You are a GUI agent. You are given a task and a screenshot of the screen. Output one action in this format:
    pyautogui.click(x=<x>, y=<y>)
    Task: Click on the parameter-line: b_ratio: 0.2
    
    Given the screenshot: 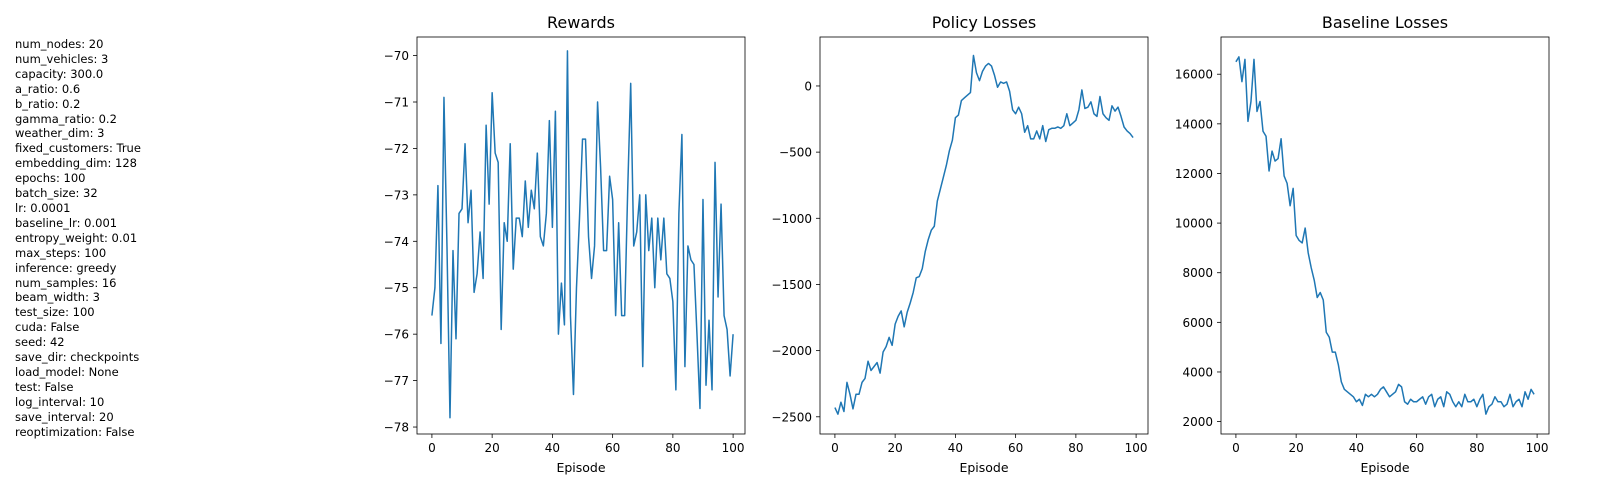 What is the action you would take?
    pyautogui.click(x=48, y=103)
    